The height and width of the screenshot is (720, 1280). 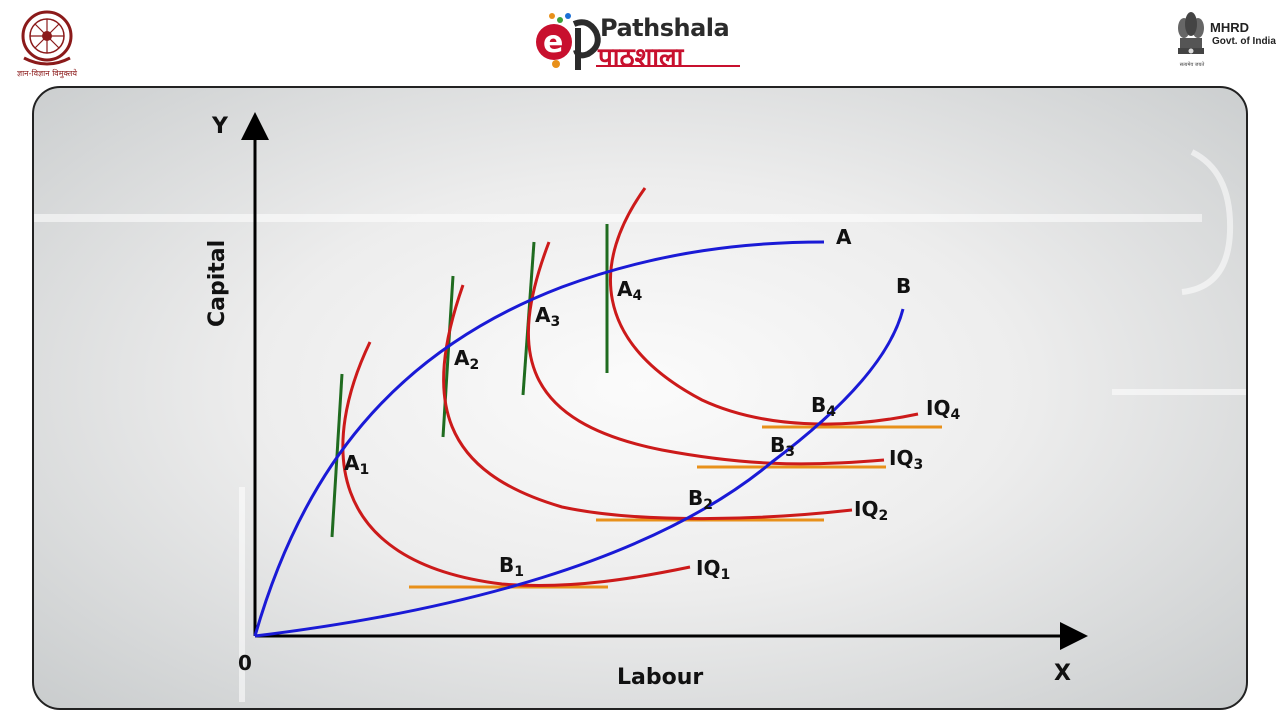 What do you see at coordinates (466, 359) in the screenshot?
I see `point-a2-label: A2` at bounding box center [466, 359].